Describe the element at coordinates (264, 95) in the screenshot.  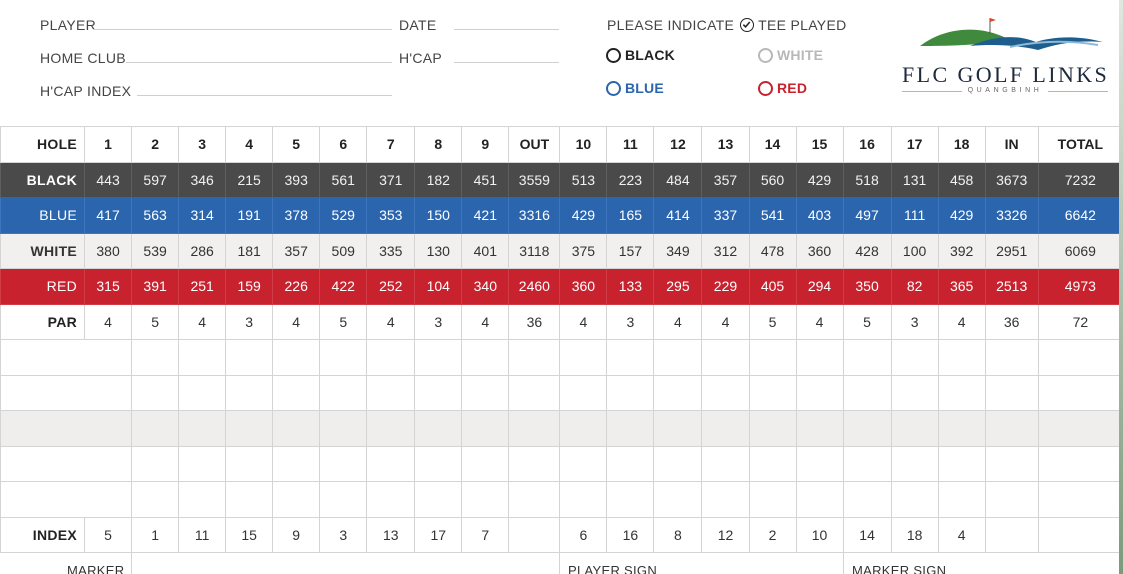
I see `hcap-index-field` at that location.